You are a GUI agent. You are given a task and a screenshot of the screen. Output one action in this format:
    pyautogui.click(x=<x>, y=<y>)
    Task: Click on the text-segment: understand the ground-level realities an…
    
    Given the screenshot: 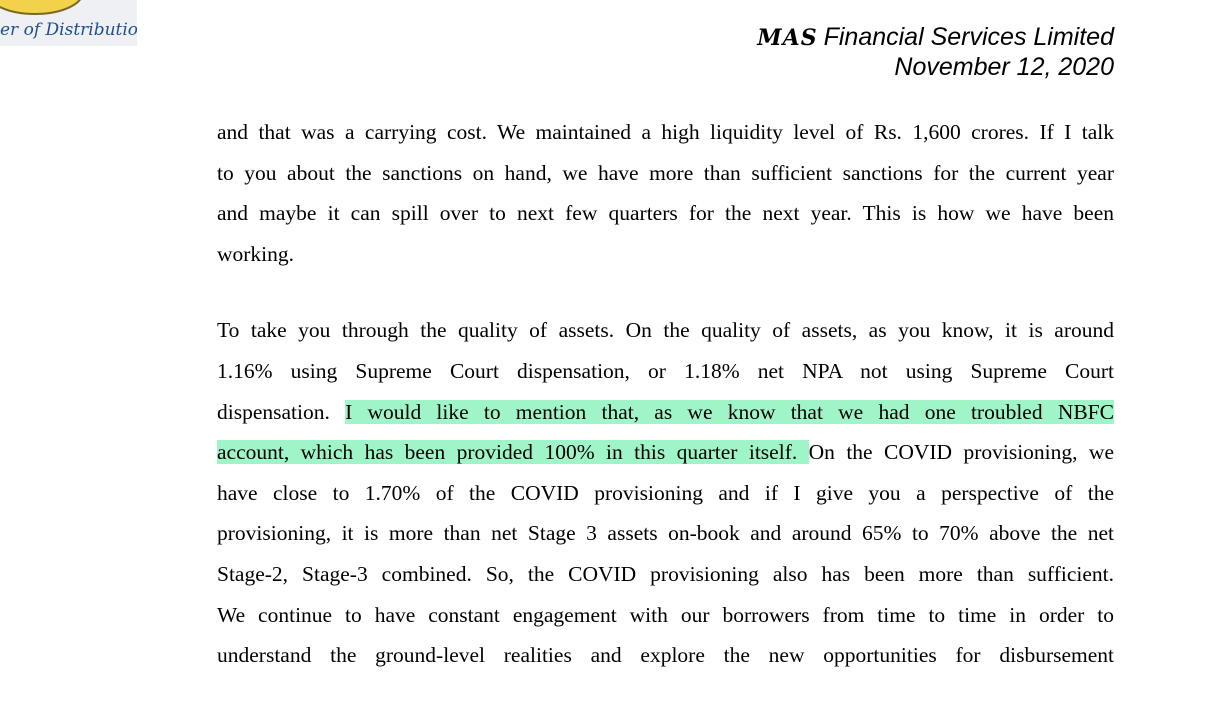 What is the action you would take?
    pyautogui.click(x=665, y=655)
    